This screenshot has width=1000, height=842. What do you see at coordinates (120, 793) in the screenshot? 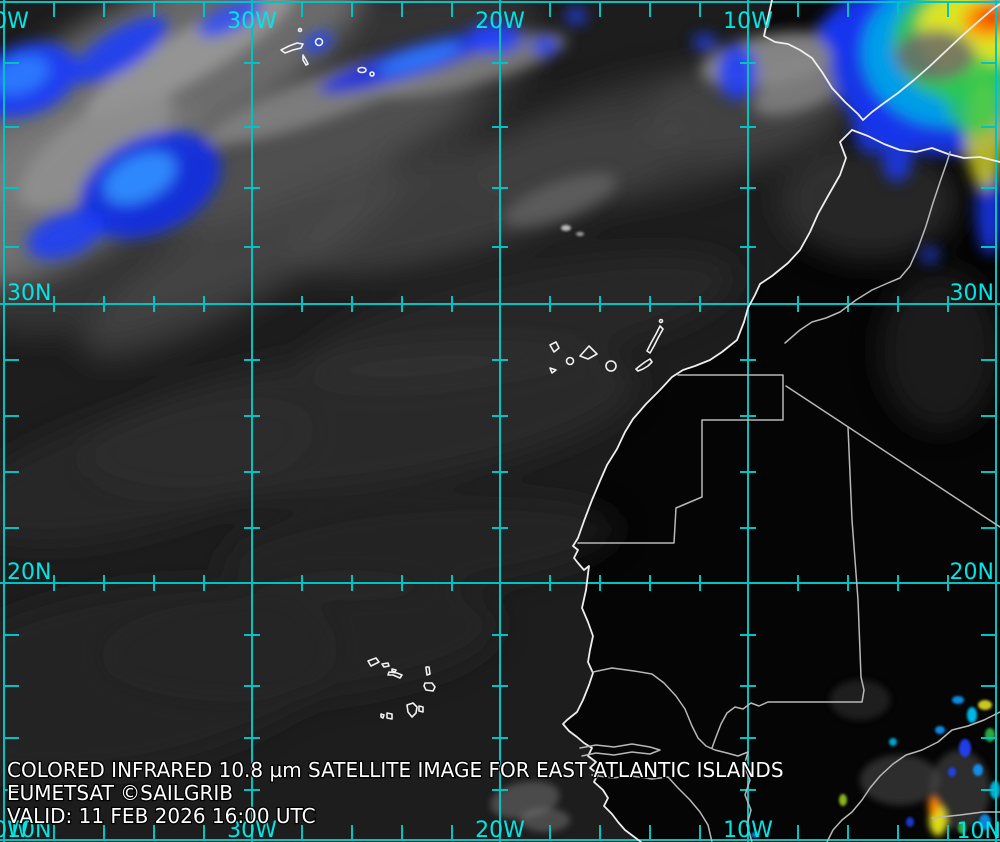
I see `caption-credit: EUMETSAT ©SAILGRIB` at bounding box center [120, 793].